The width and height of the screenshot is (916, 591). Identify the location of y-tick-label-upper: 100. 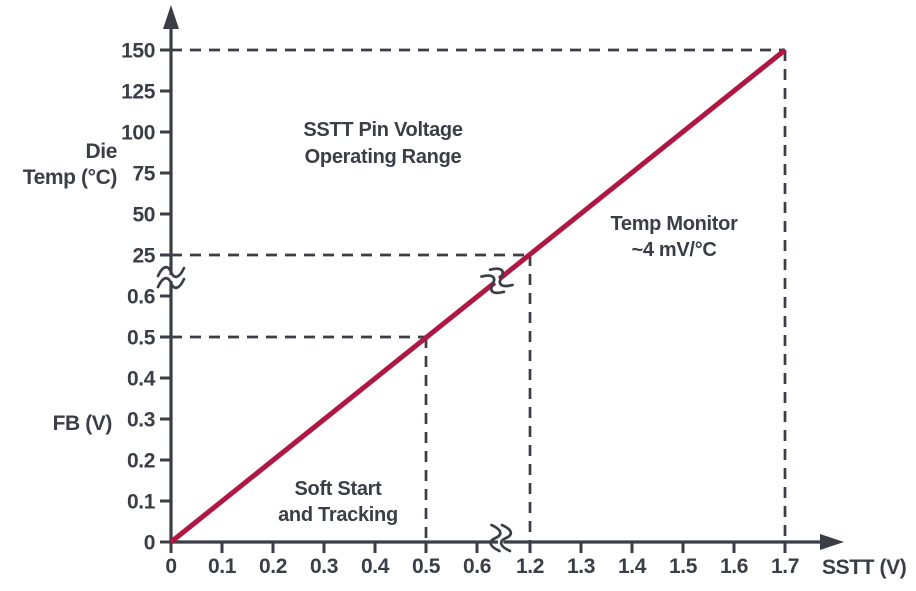
(138, 133).